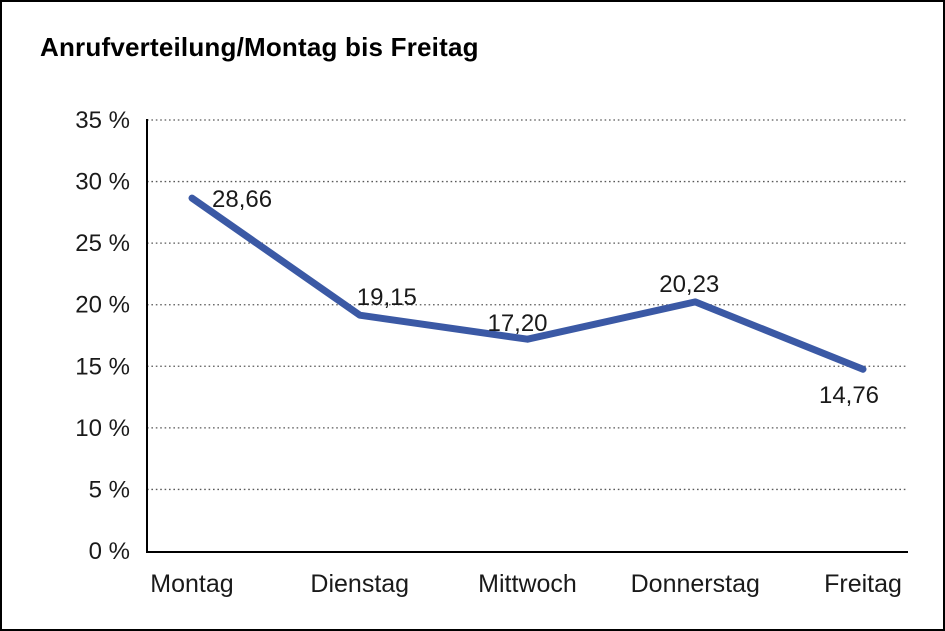  What do you see at coordinates (527, 584) in the screenshot?
I see `x-category-label: Mittwoch` at bounding box center [527, 584].